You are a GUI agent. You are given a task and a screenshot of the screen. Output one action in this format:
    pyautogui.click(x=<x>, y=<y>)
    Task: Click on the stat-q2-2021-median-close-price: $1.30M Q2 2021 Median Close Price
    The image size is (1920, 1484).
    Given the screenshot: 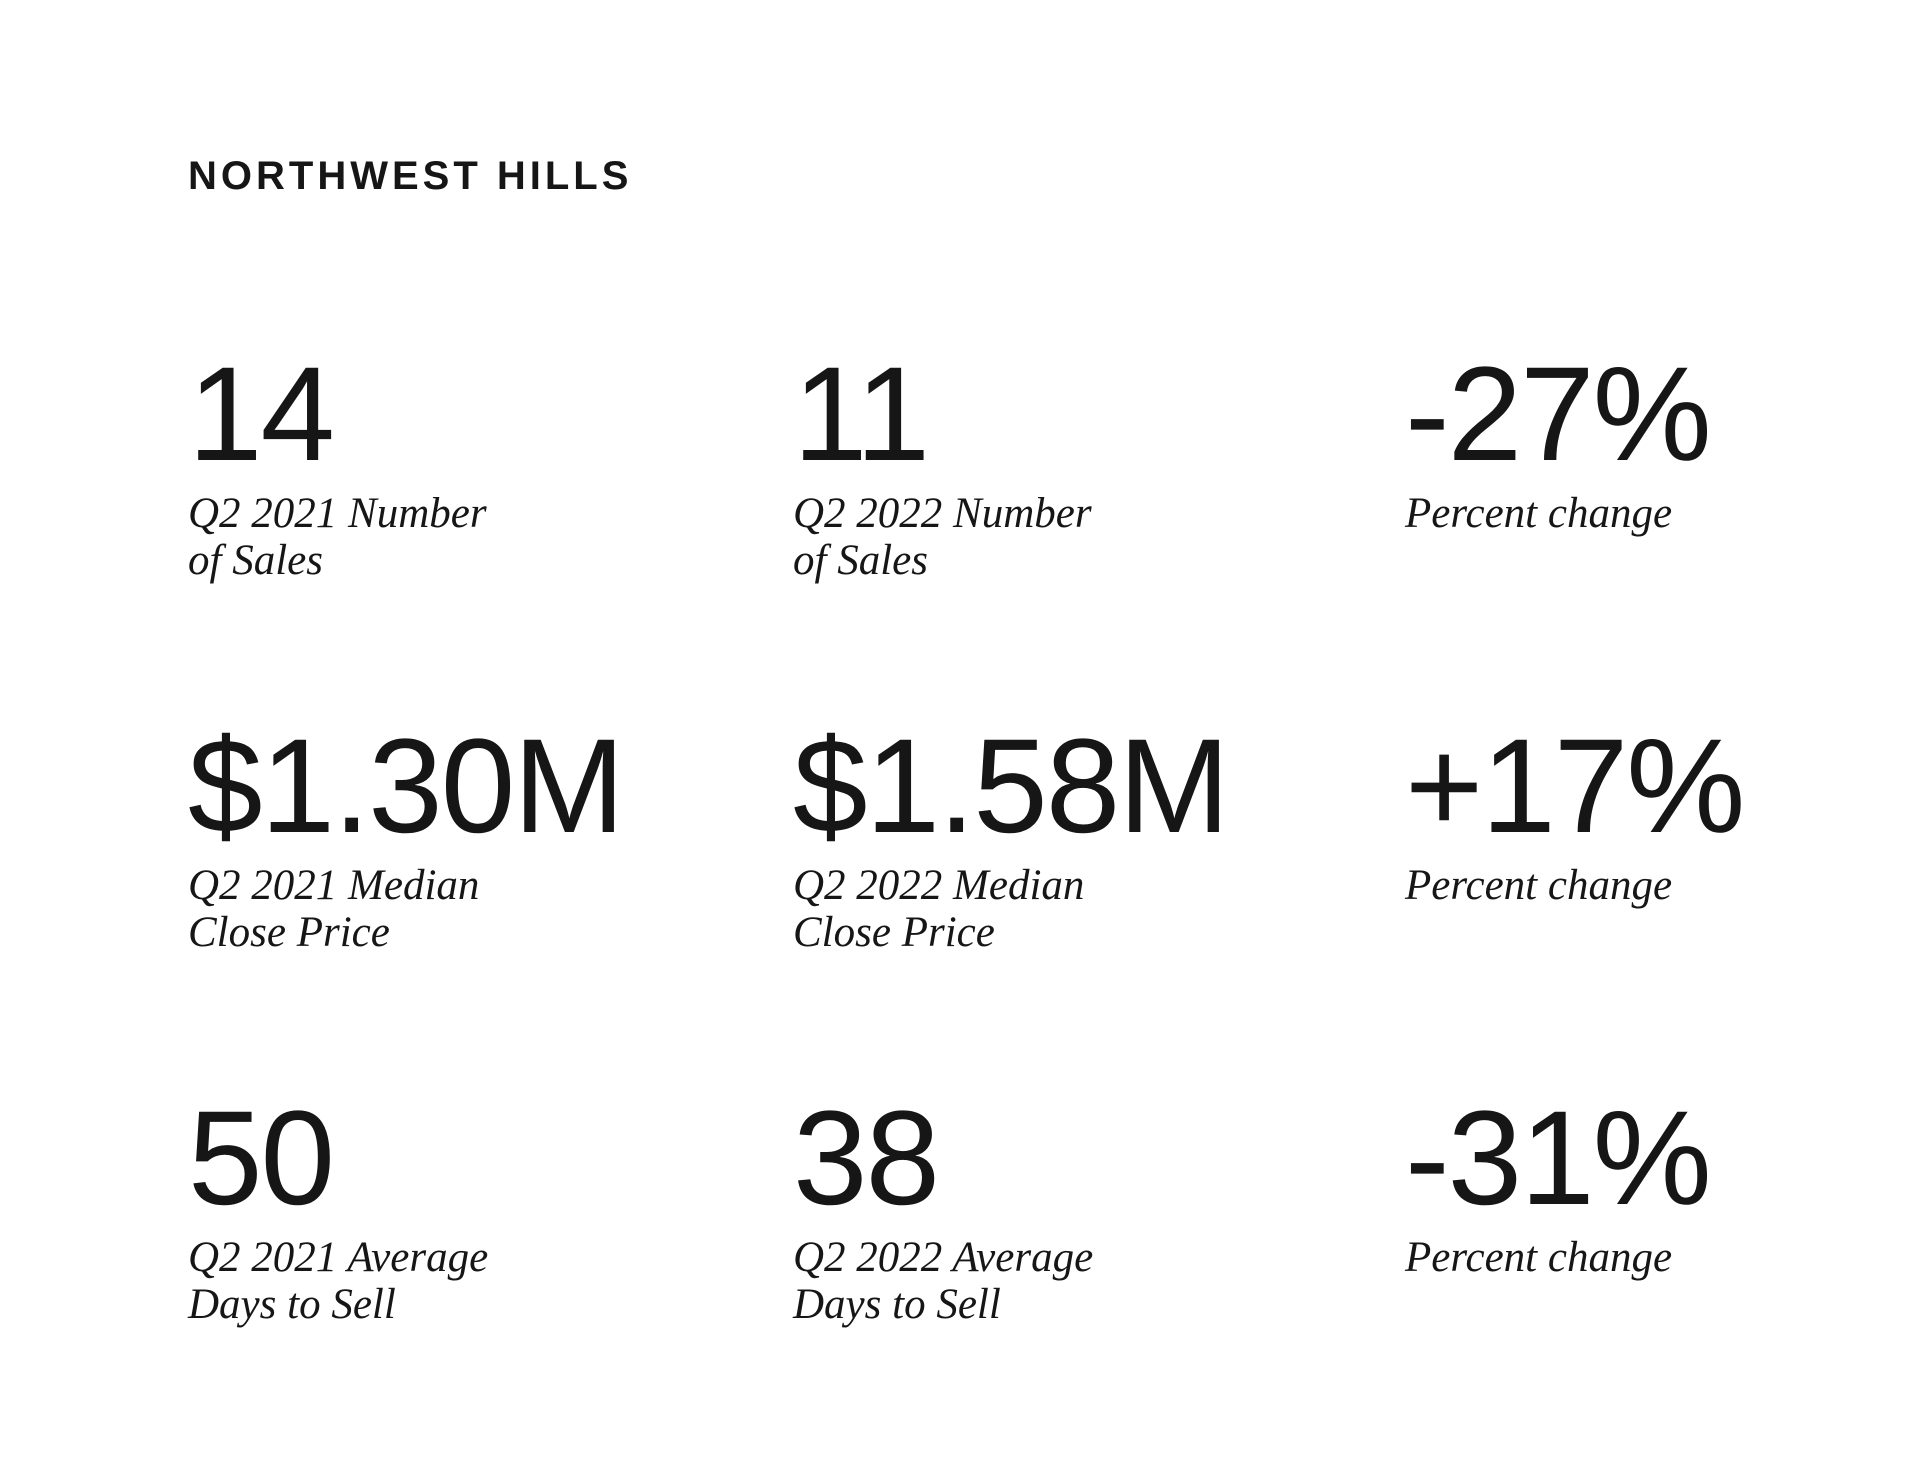 What is the action you would take?
    pyautogui.click(x=490, y=906)
    